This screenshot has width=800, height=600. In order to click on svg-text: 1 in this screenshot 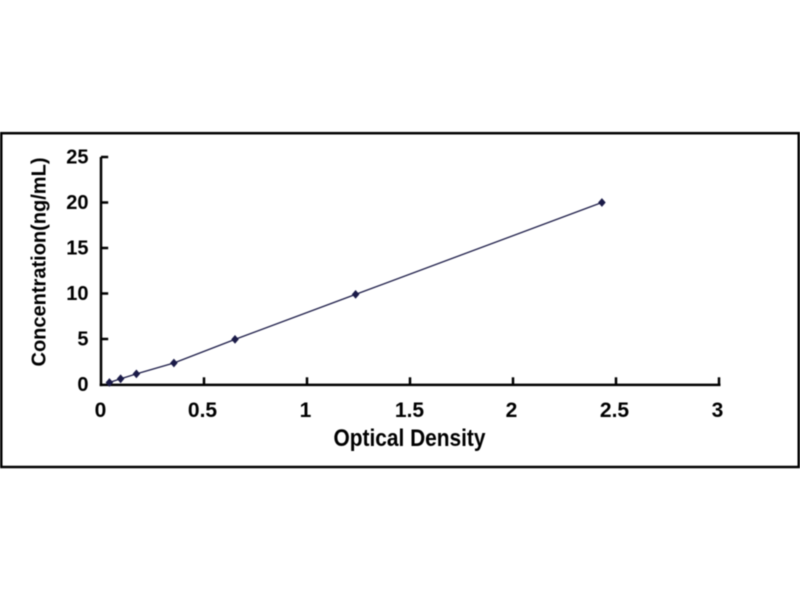, I will do `click(306, 410)`.